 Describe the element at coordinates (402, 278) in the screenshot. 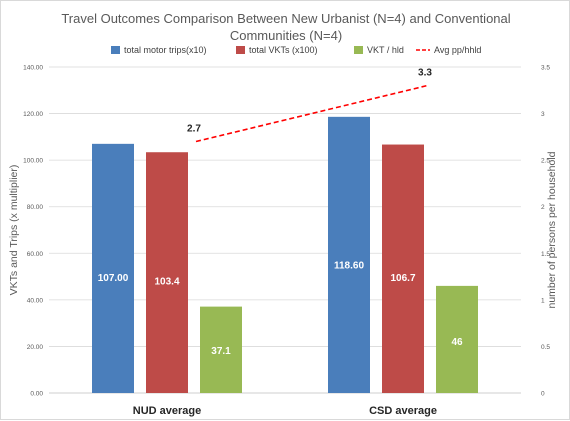

I see `data-label: 106.7` at that location.